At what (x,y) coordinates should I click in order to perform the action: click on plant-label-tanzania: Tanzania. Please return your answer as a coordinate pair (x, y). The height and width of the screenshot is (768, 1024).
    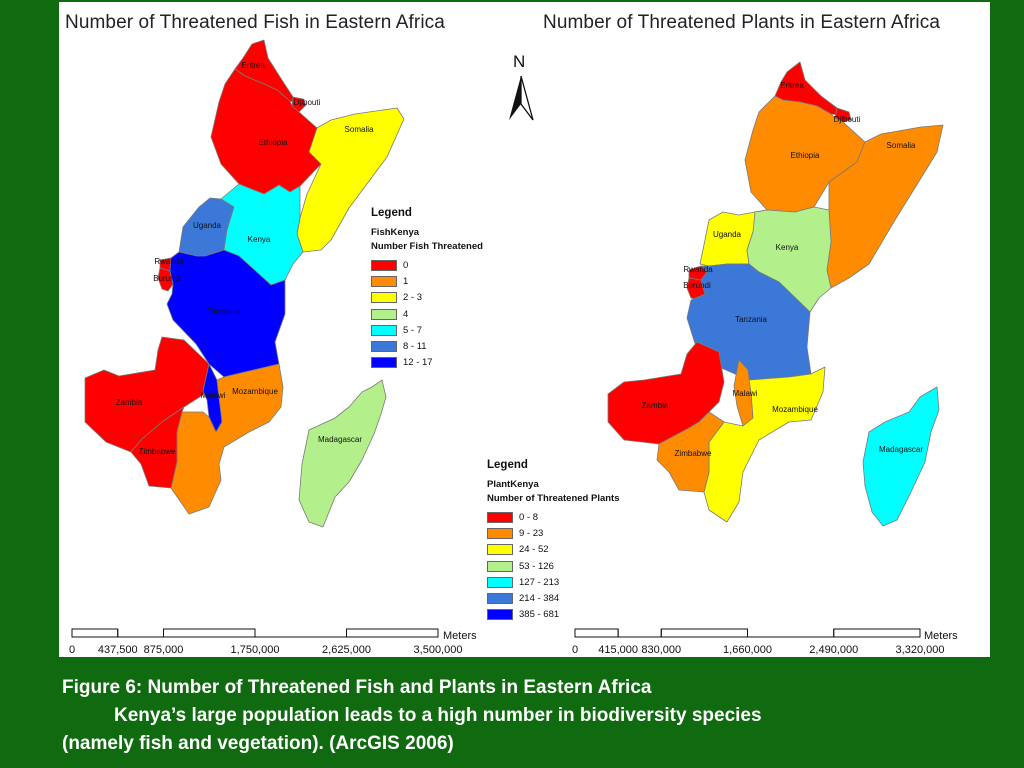
    Looking at the image, I should click on (751, 319).